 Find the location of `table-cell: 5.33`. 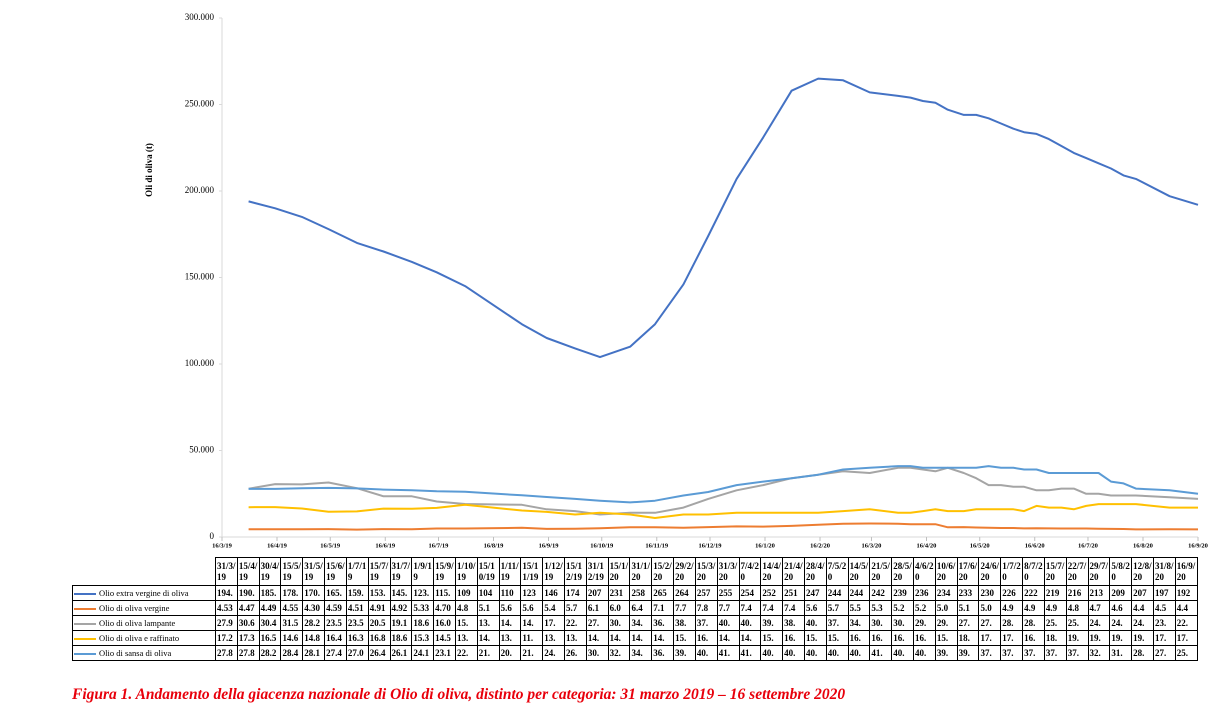

table-cell: 5.33 is located at coordinates (423, 608).